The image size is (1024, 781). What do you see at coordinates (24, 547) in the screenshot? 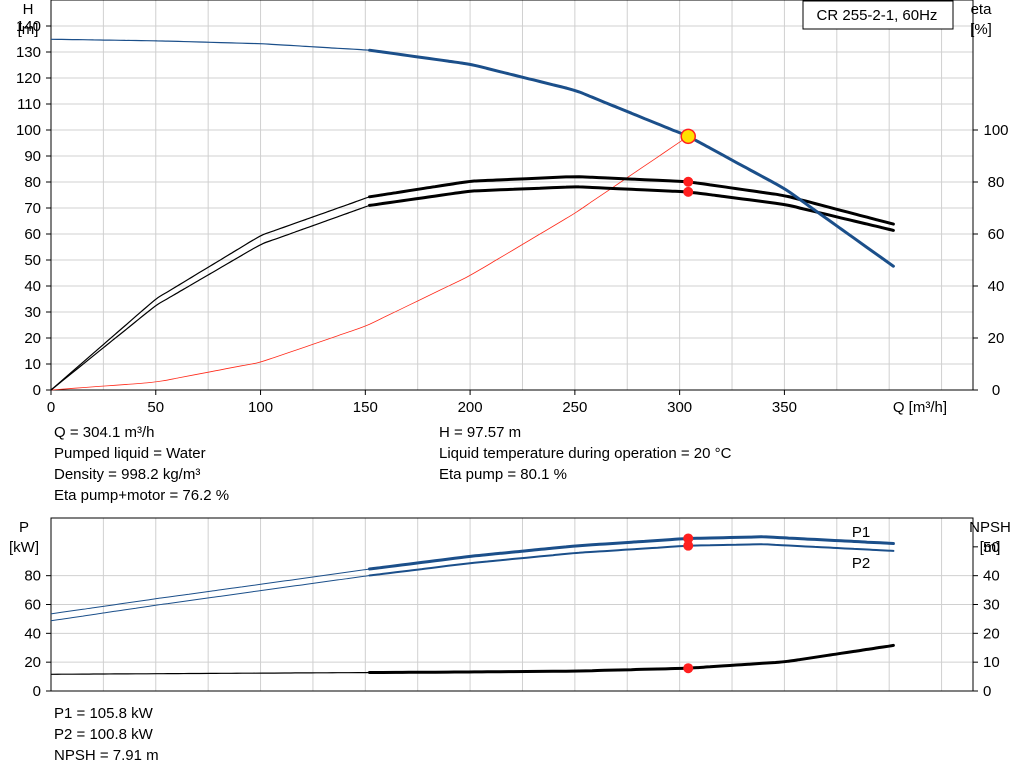
I see `p-axis-unit: [kW]` at bounding box center [24, 547].